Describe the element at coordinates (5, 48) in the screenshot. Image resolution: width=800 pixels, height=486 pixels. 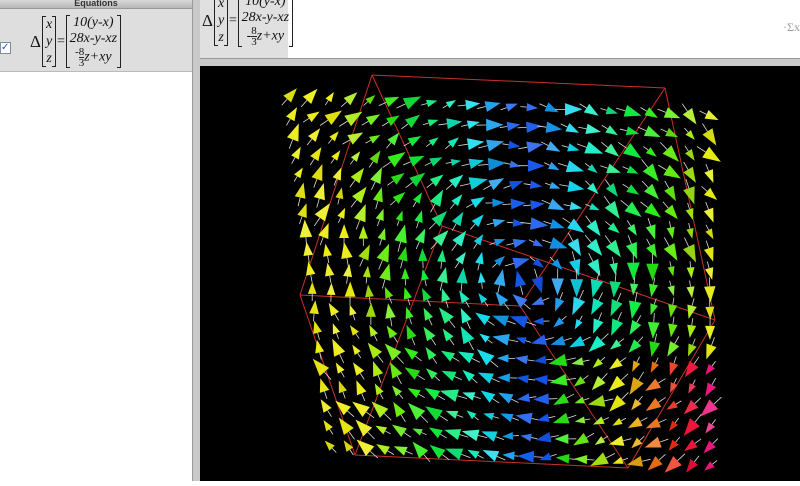
I see `equation-checkbox: ✓` at that location.